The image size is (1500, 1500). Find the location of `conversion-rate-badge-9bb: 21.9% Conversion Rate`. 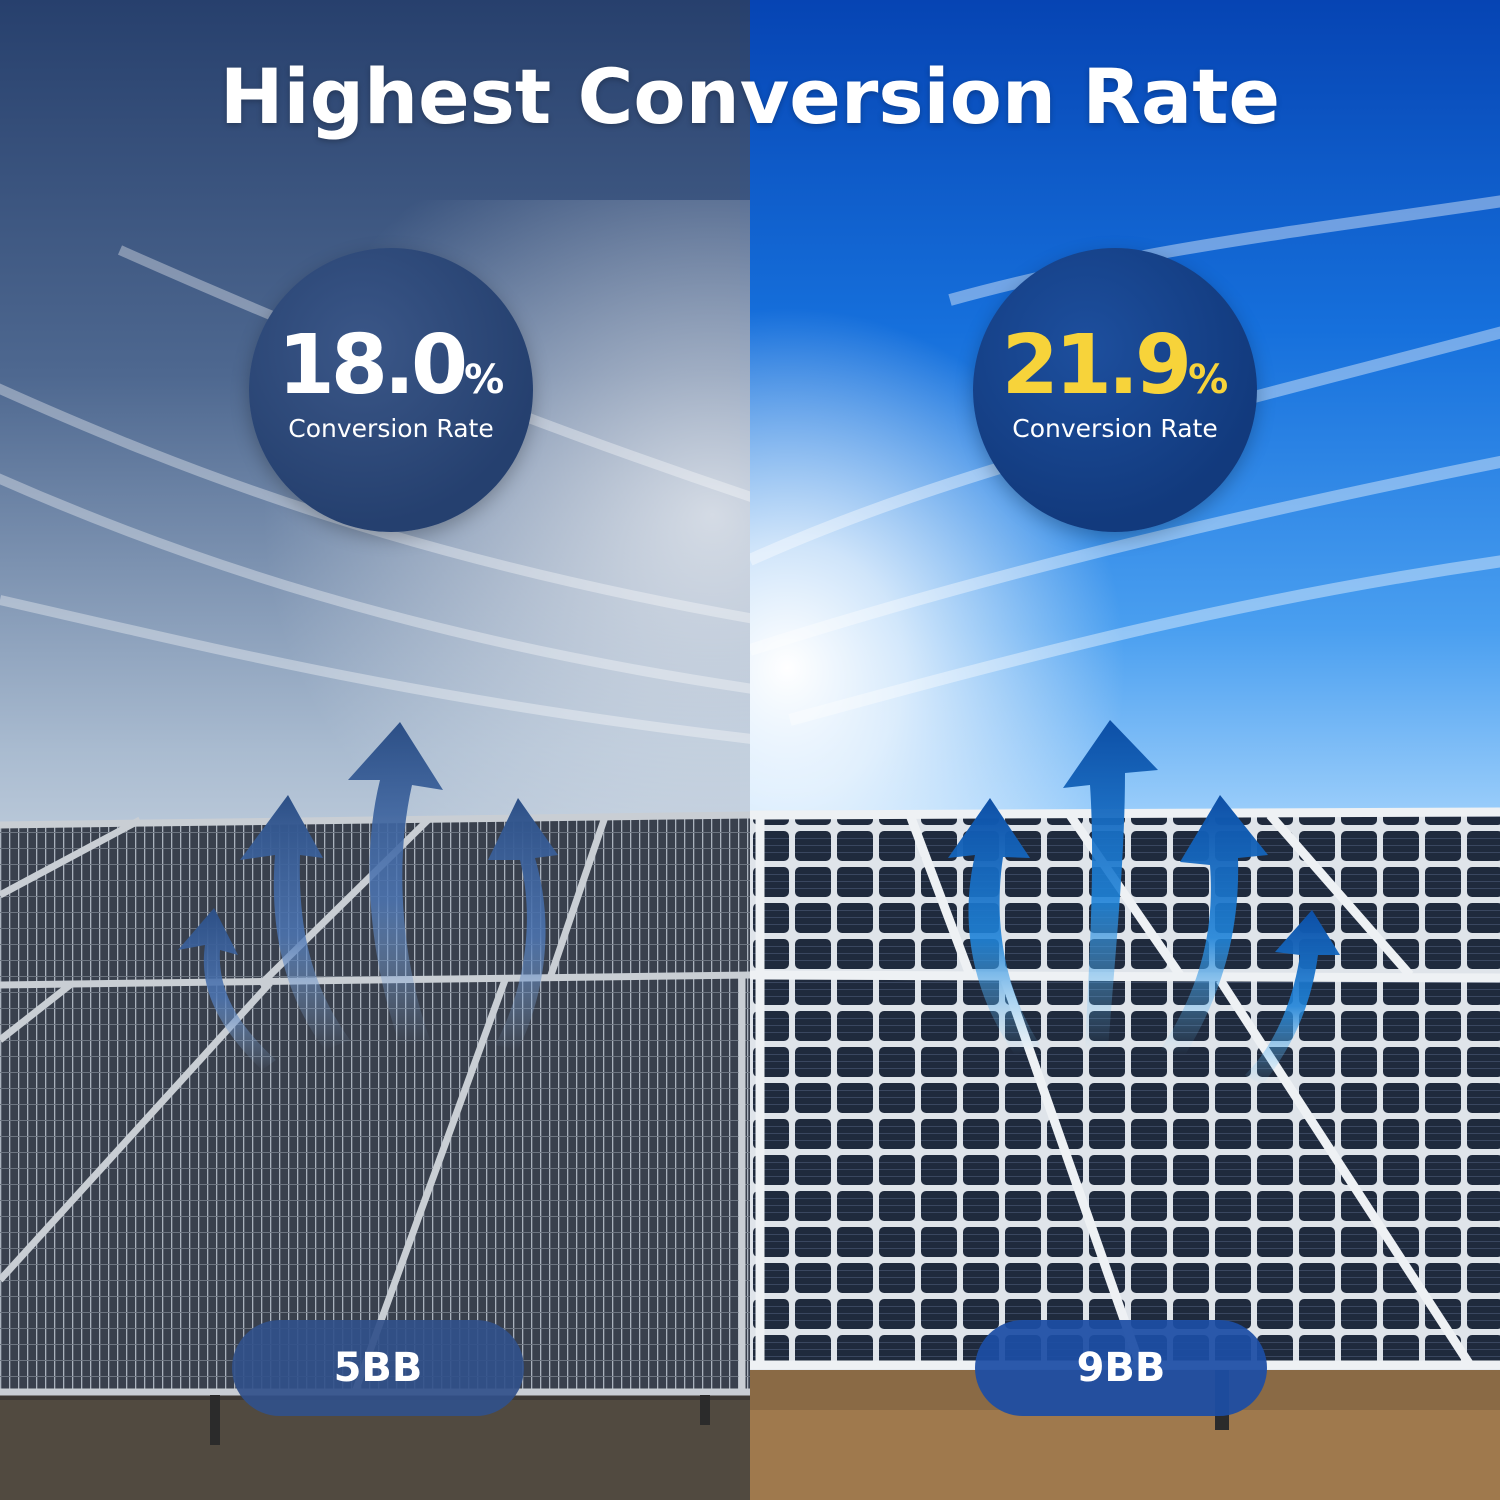

conversion-rate-badge-9bb: 21.9% Conversion Rate is located at coordinates (1115, 390).